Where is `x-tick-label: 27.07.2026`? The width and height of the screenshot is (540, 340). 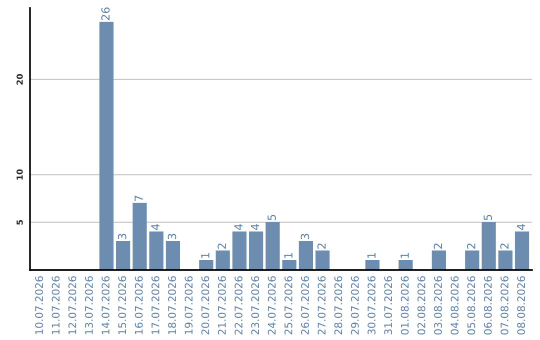 x-tick-label: 27.07.2026 is located at coordinates (322, 305).